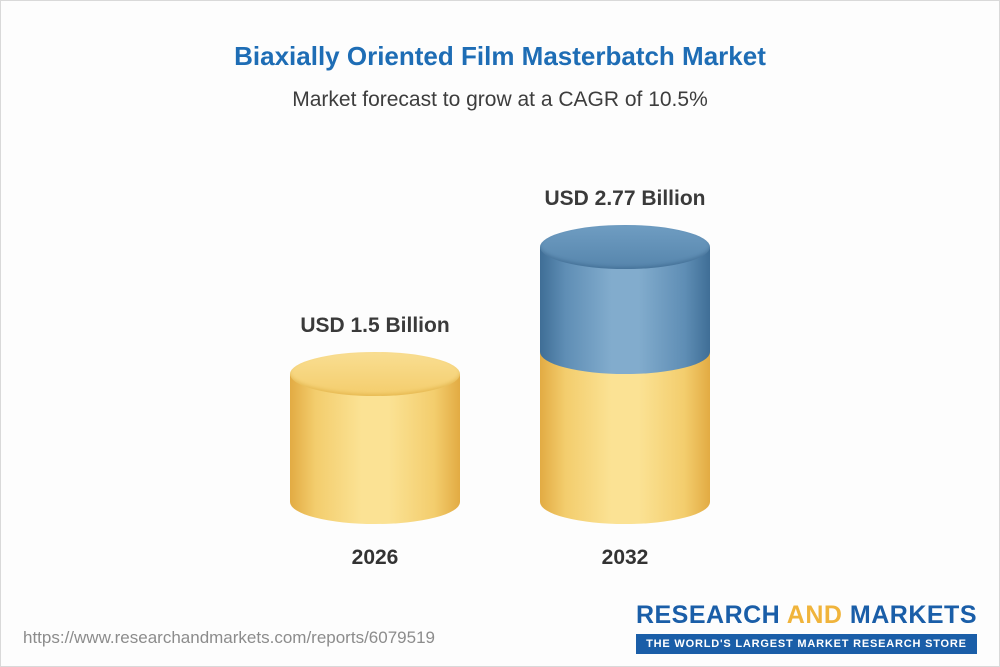  I want to click on bar-2026-value-label: USD 1.5 Billion, so click(375, 325).